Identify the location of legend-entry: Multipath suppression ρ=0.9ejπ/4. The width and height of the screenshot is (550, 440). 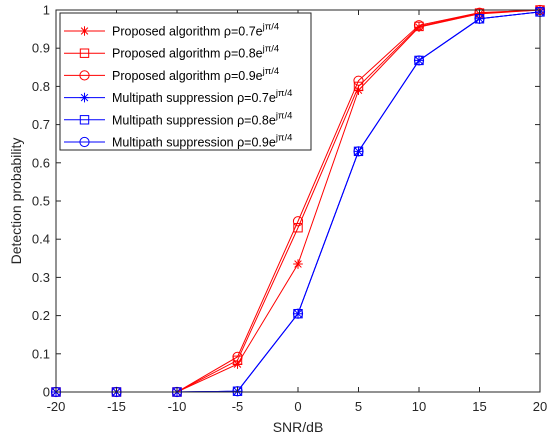
(178, 141).